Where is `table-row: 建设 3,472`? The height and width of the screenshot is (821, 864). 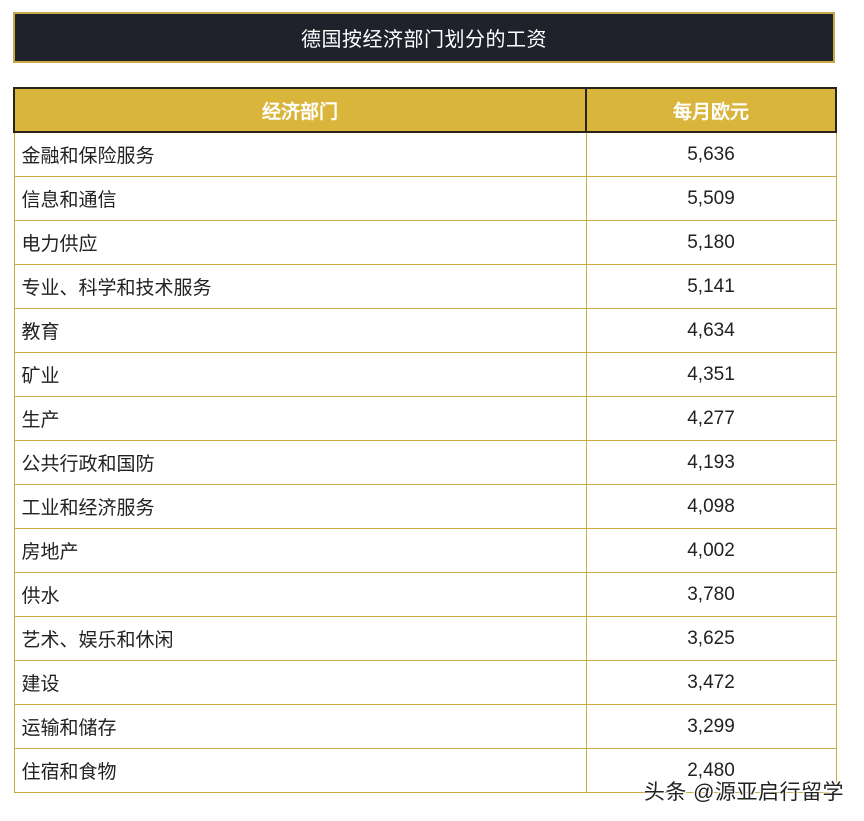
table-row: 建设 3,472 is located at coordinates (425, 682).